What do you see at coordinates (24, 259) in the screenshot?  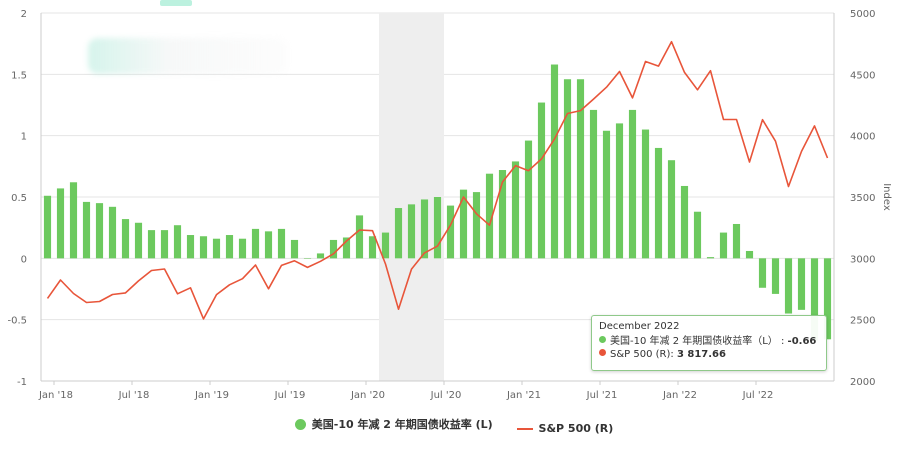 I see `left-tick-label: 0` at bounding box center [24, 259].